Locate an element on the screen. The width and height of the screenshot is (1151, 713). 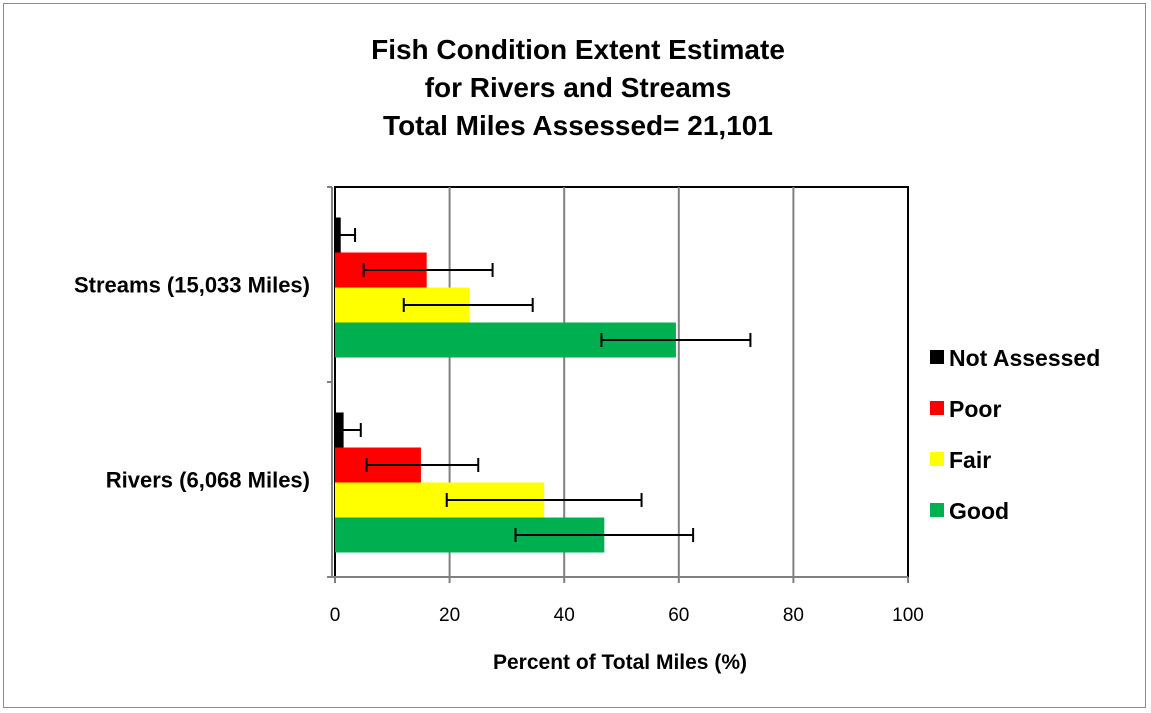
x-tick-label: 40 is located at coordinates (564, 615).